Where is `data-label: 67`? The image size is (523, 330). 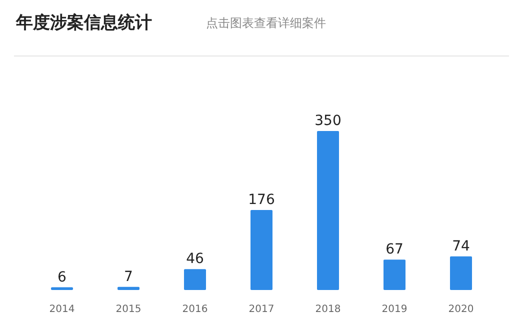 data-label: 67 is located at coordinates (395, 250).